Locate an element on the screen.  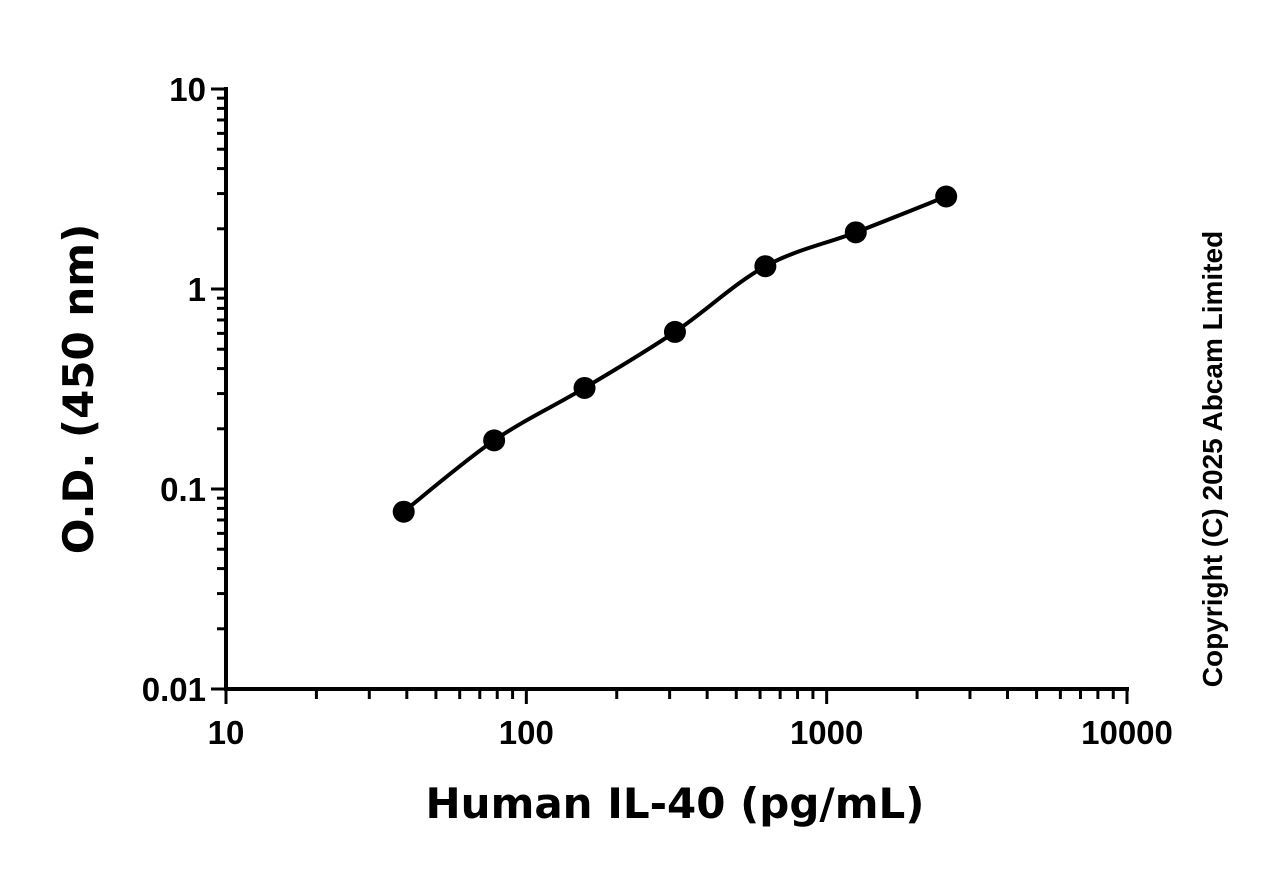
x-tick-label: 1000 is located at coordinates (826, 732).